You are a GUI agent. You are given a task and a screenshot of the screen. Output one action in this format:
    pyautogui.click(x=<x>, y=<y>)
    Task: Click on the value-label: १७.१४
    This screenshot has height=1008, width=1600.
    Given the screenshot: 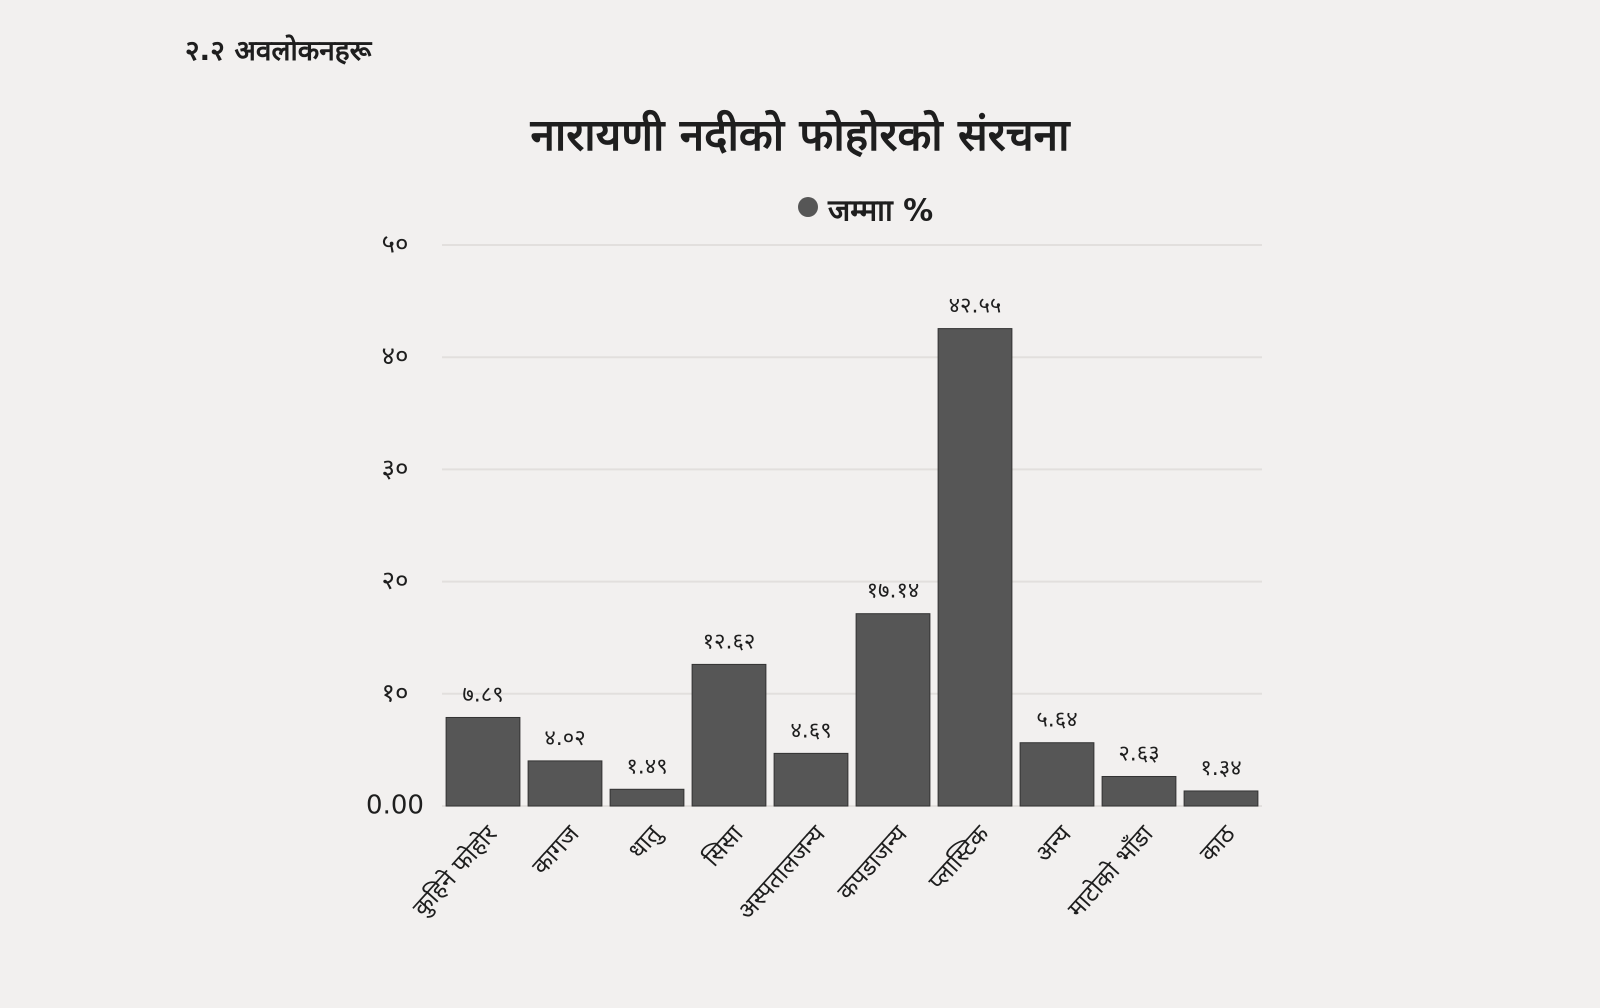 What is the action you would take?
    pyautogui.click(x=893, y=591)
    